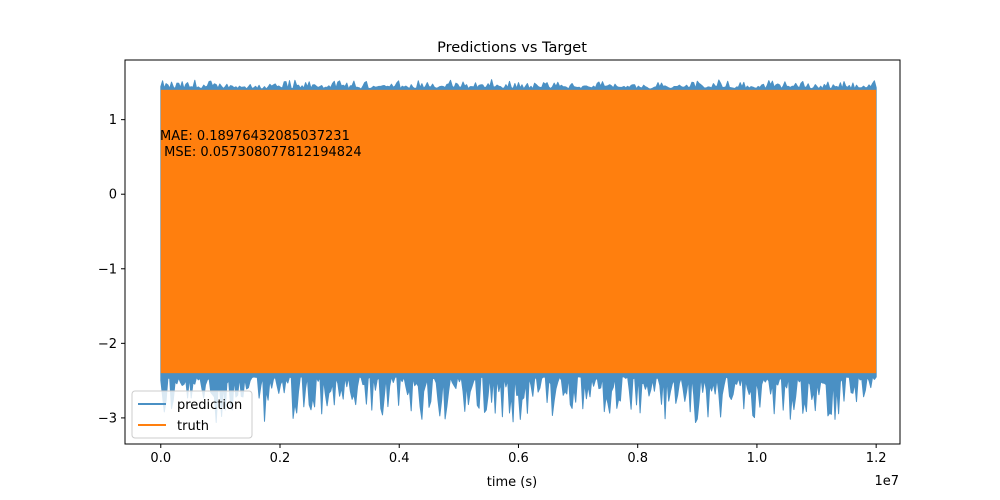 The image size is (1000, 500). Describe the element at coordinates (512, 48) in the screenshot. I see `chart-title: Predictions vs Target` at that location.